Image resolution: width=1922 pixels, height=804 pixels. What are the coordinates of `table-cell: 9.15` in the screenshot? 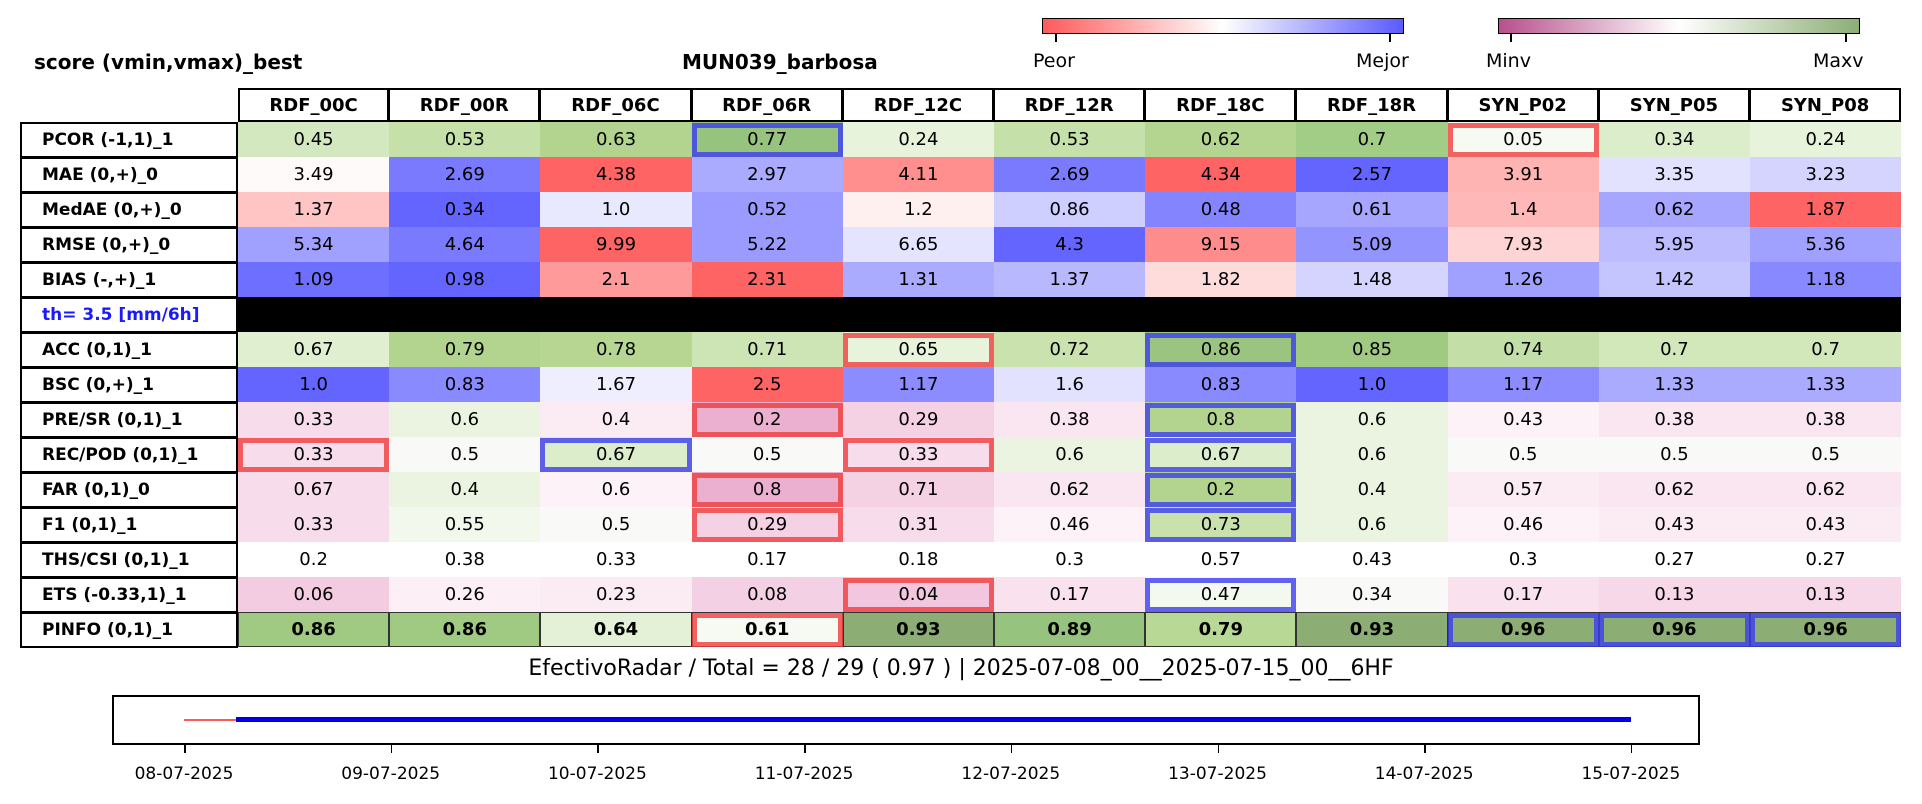 It's located at (1221, 244).